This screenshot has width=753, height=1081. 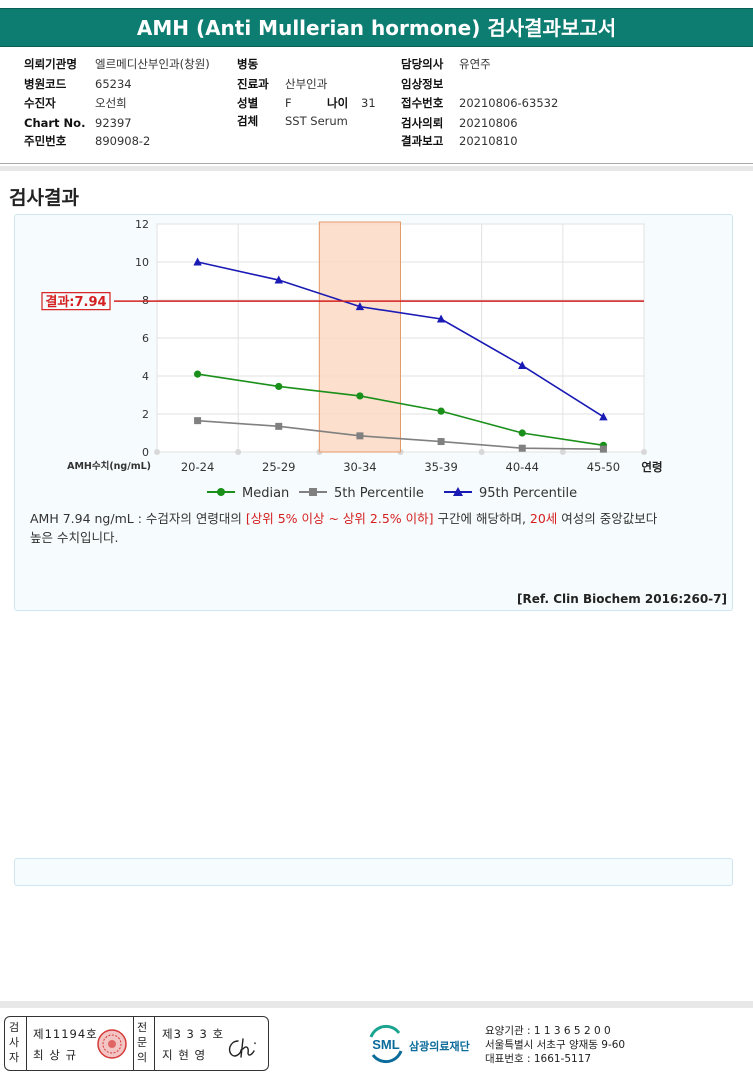 What do you see at coordinates (543, 518) in the screenshot?
I see `interpretation-age: 20세` at bounding box center [543, 518].